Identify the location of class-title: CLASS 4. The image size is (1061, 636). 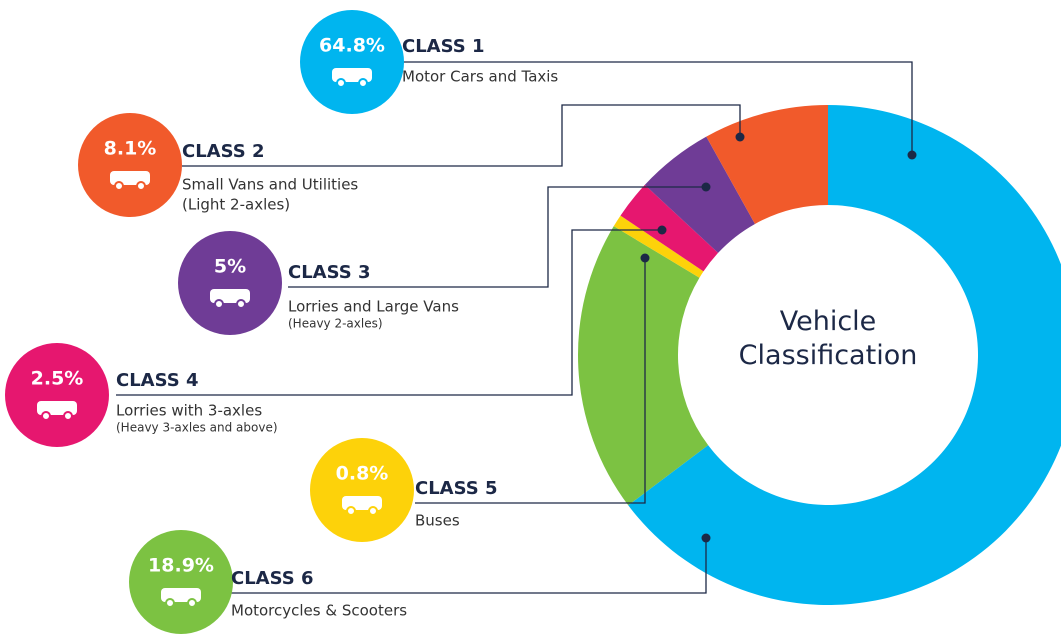
(157, 380).